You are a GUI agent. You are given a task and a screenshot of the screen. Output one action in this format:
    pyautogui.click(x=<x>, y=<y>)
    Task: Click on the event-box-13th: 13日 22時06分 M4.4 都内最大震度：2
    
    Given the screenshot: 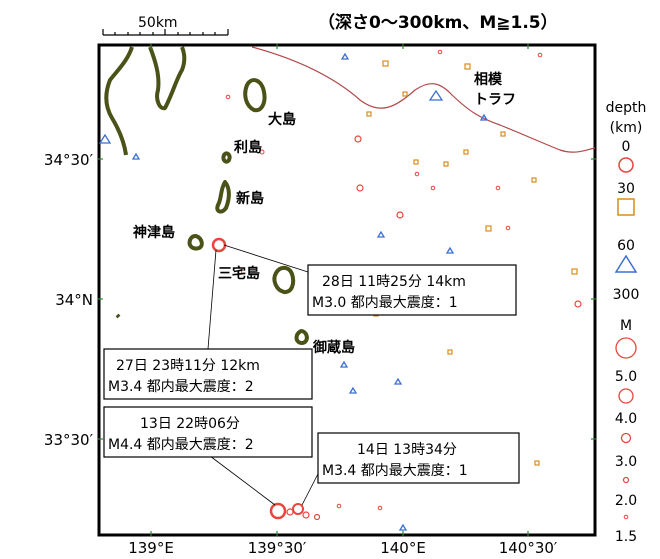 What is the action you would take?
    pyautogui.click(x=208, y=432)
    